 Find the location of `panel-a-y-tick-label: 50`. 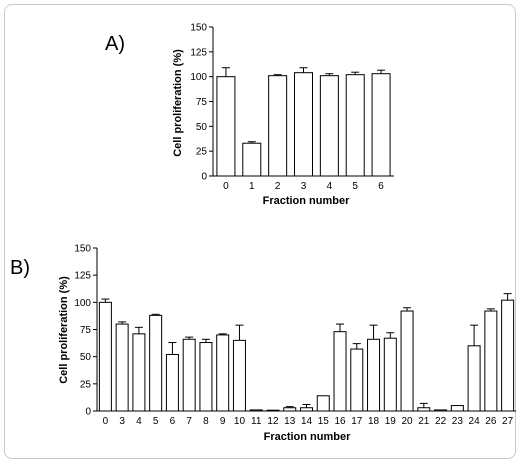

panel-a-y-tick-label: 50 is located at coordinates (202, 127).